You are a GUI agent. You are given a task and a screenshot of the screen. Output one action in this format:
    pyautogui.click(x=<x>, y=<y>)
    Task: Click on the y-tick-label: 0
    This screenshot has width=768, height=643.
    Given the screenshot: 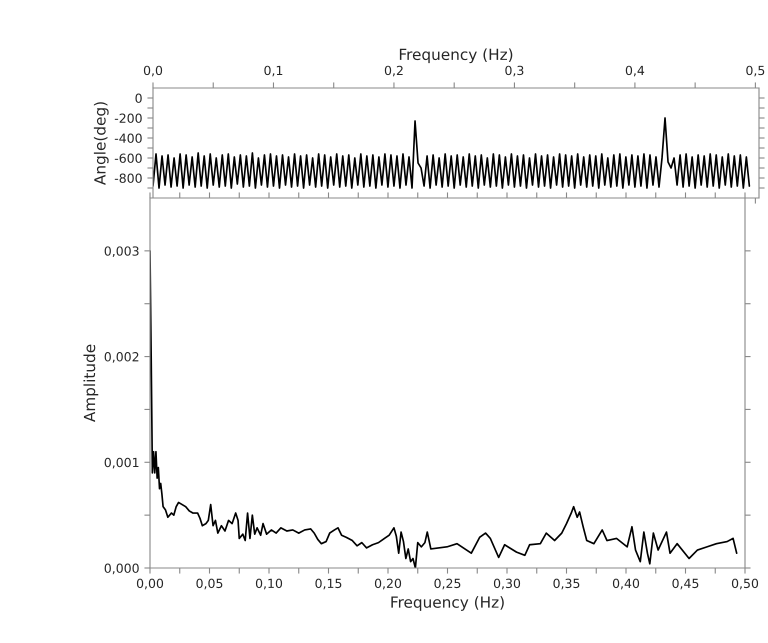 What is the action you would take?
    pyautogui.click(x=138, y=98)
    